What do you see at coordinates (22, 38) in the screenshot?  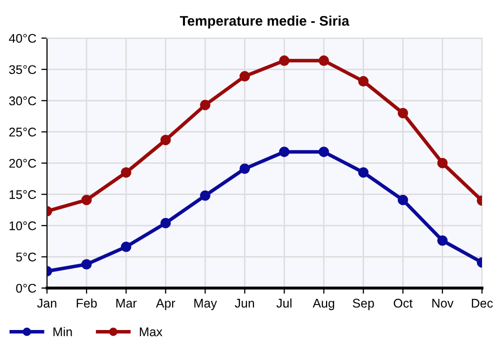 I see `y-tick-label: 40°C` at bounding box center [22, 38].